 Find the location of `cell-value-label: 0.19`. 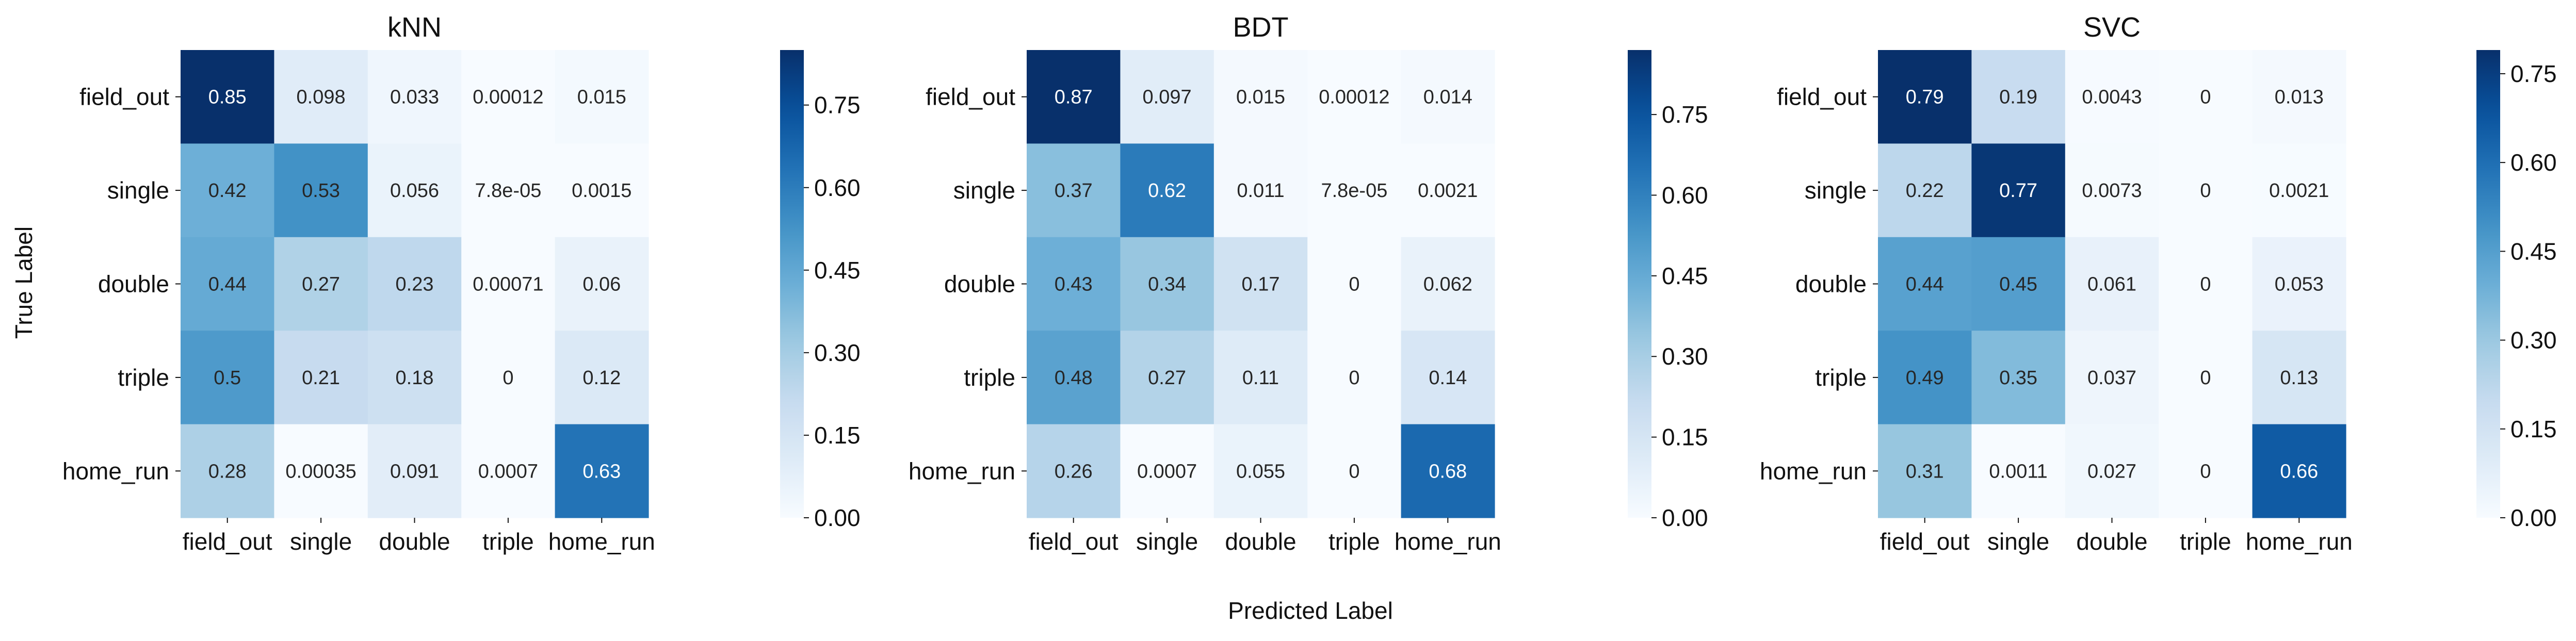

cell-value-label: 0.19 is located at coordinates (2018, 97).